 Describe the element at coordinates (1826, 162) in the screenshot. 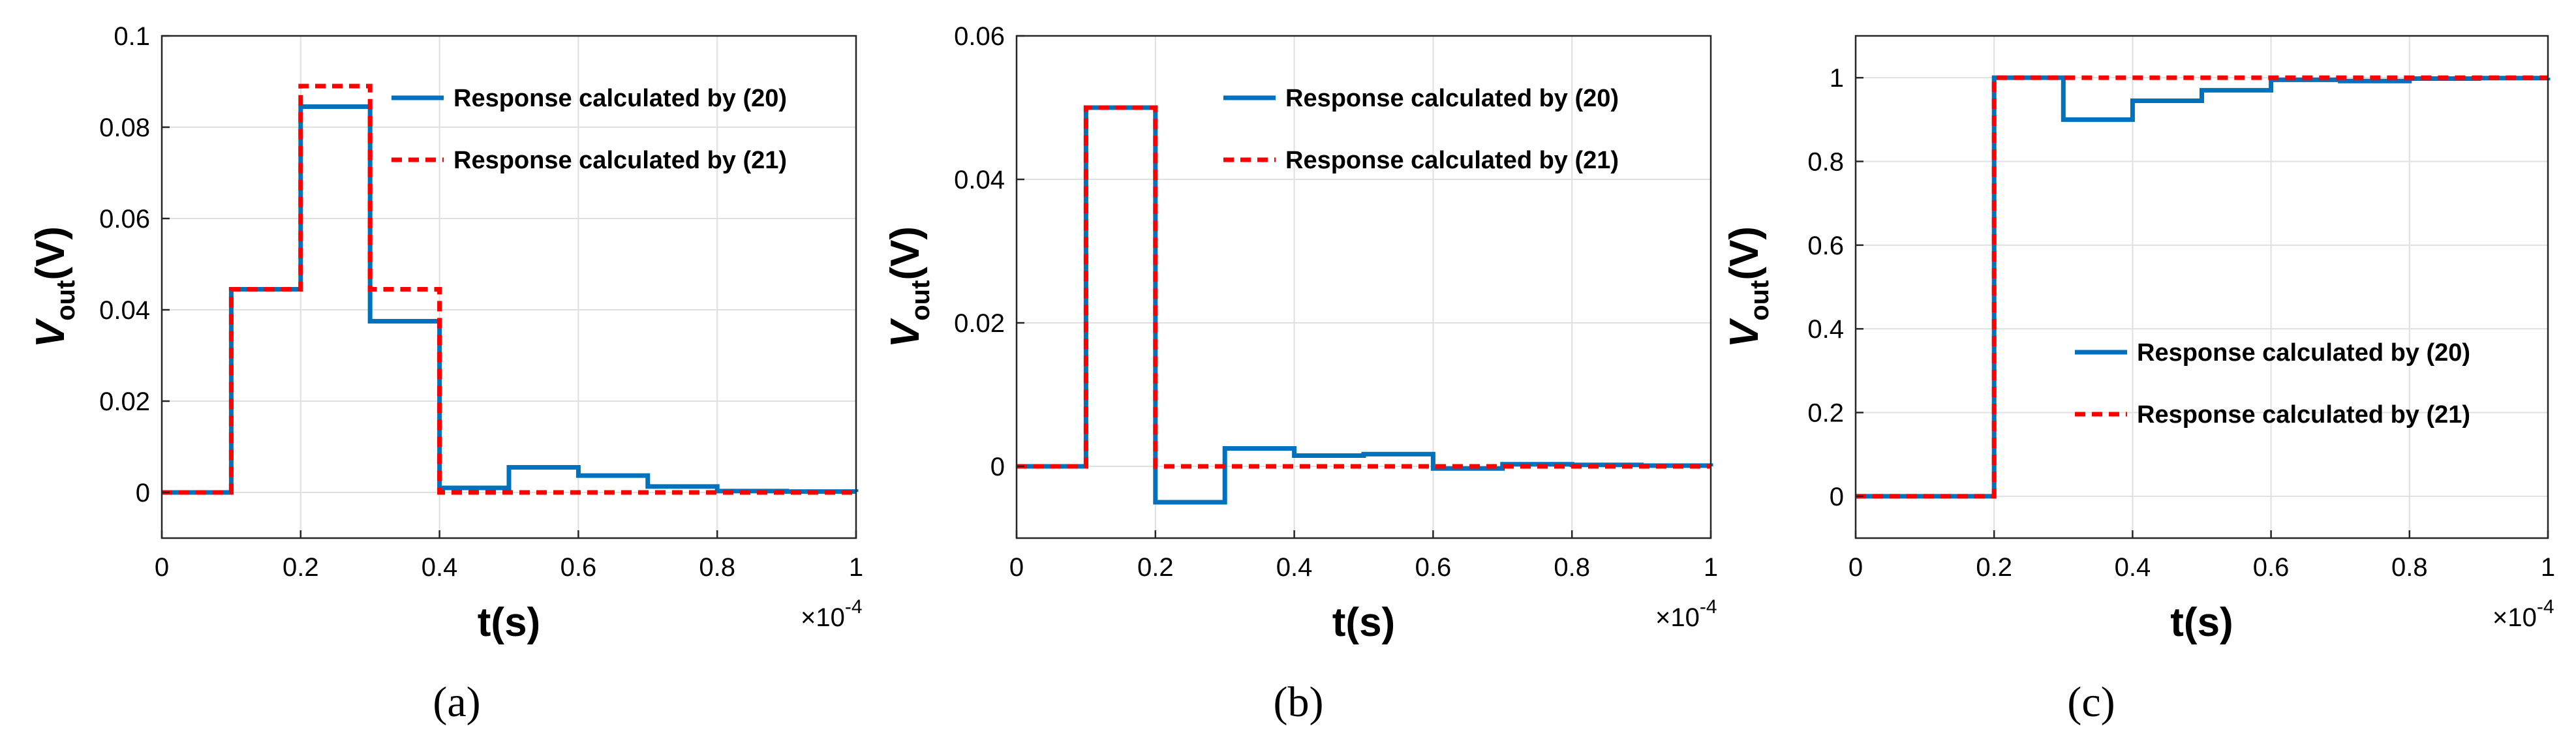

I see `y-tick-label: 0.8` at that location.